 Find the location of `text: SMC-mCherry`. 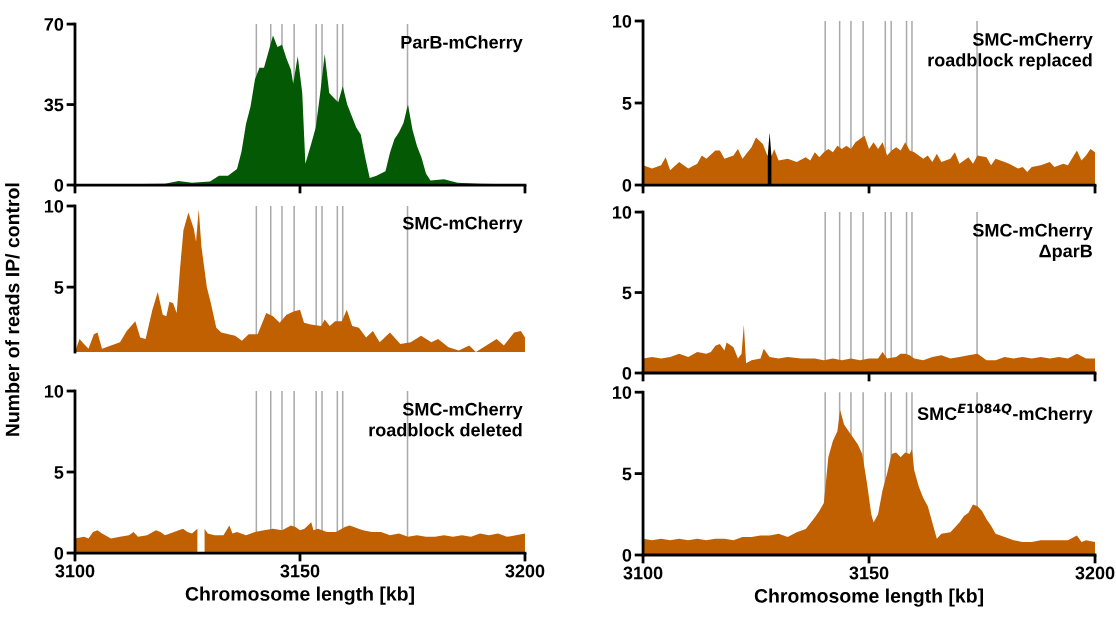

text: SMC-mCherry is located at coordinates (462, 225).